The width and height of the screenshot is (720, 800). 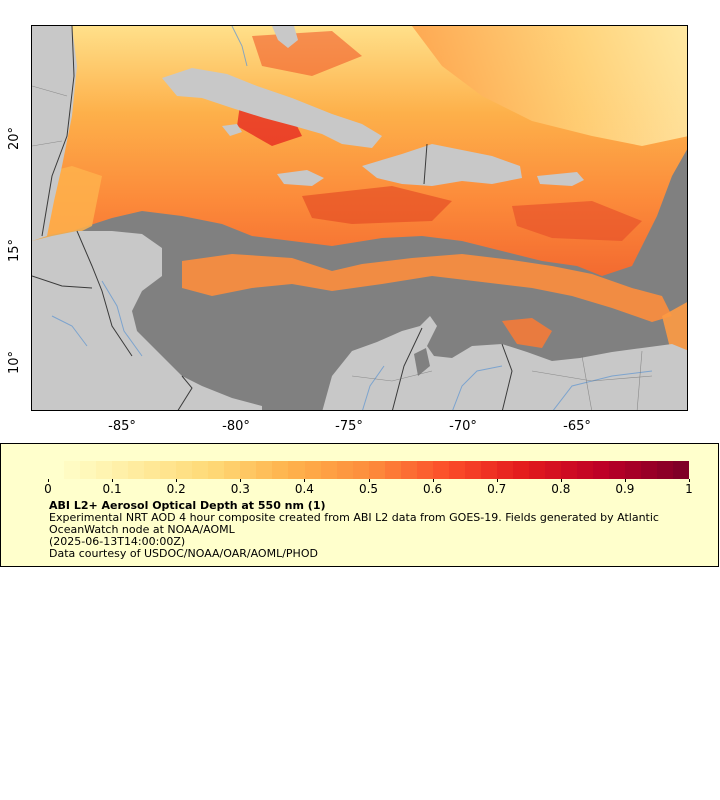 I want to click on colorbar-tick-label: 0.6, so click(x=433, y=489).